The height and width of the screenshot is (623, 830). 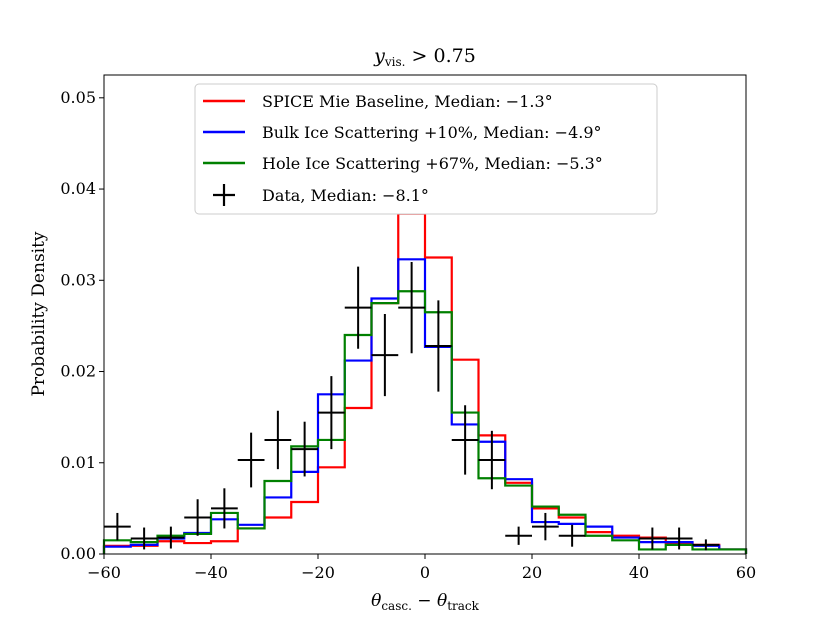 What do you see at coordinates (463, 606) in the screenshot?
I see `x-axis-label-sub2: track` at bounding box center [463, 606].